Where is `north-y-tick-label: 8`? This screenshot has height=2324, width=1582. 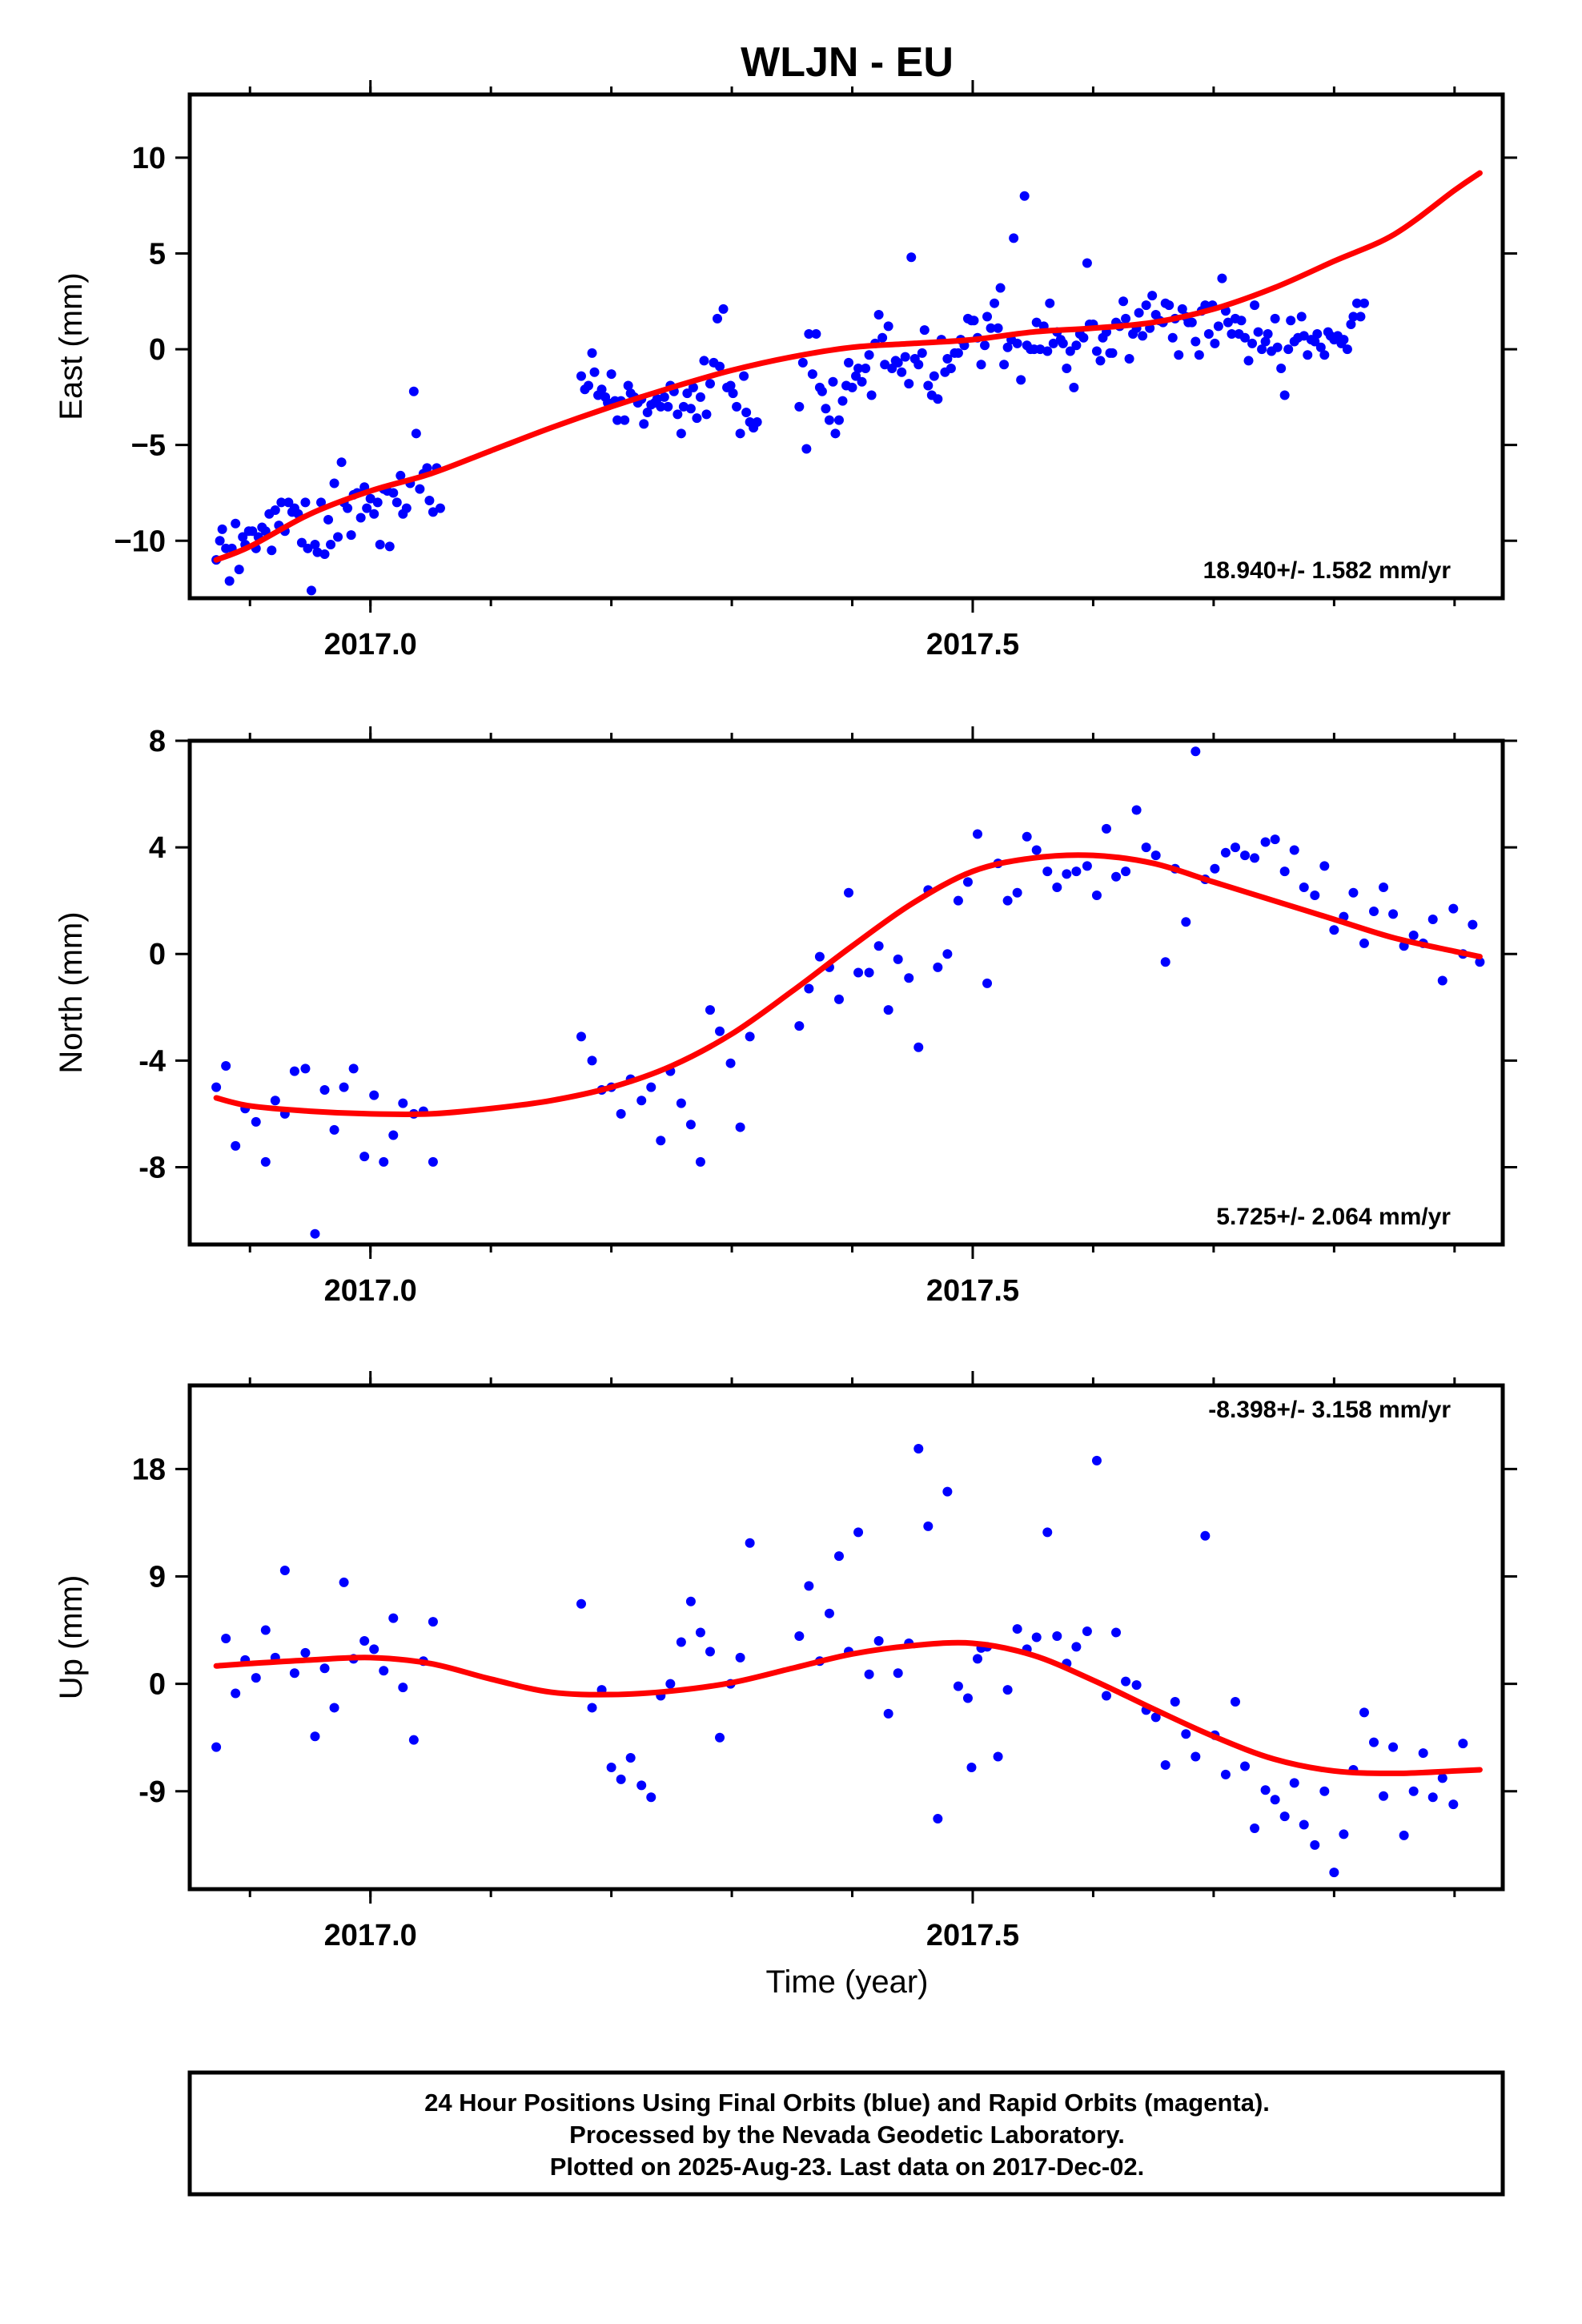 north-y-tick-label: 8 is located at coordinates (157, 741).